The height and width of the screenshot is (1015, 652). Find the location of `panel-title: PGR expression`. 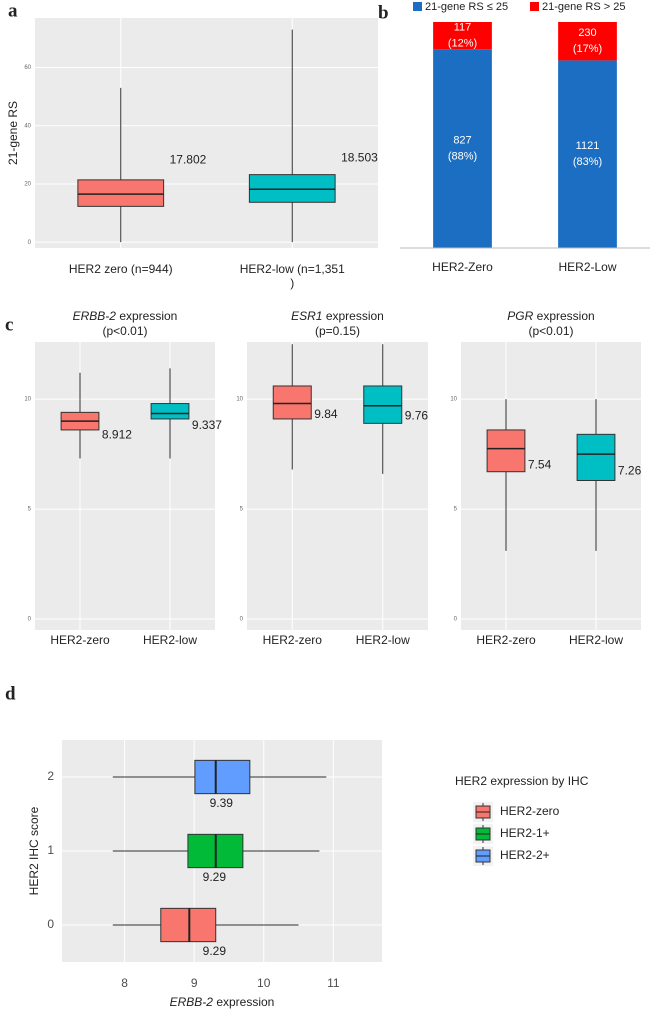

panel-title: PGR expression is located at coordinates (550, 316).